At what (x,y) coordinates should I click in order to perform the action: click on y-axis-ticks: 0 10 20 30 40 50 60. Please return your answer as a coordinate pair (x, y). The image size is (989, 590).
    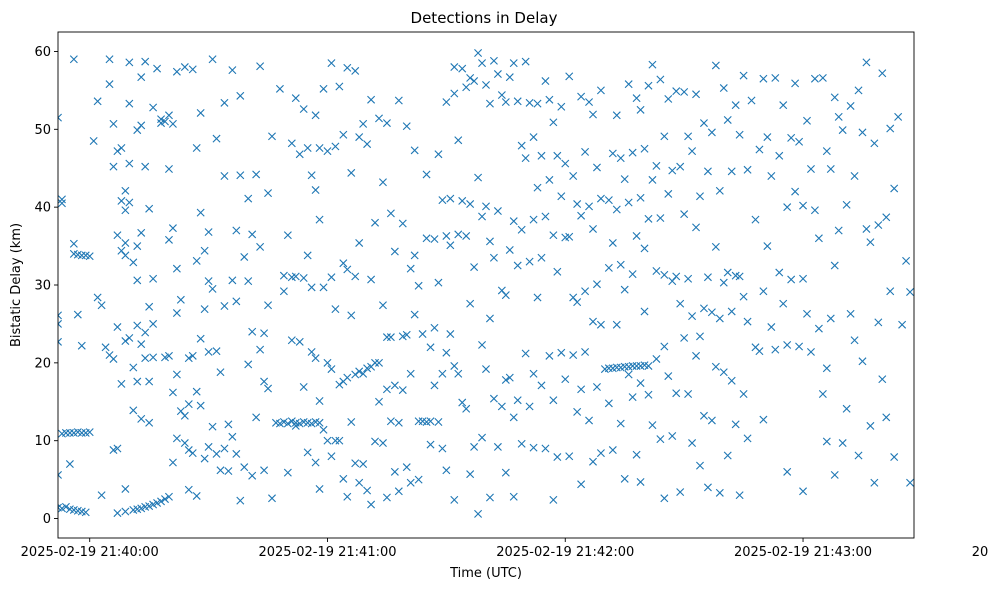
    Looking at the image, I should click on (46, 286).